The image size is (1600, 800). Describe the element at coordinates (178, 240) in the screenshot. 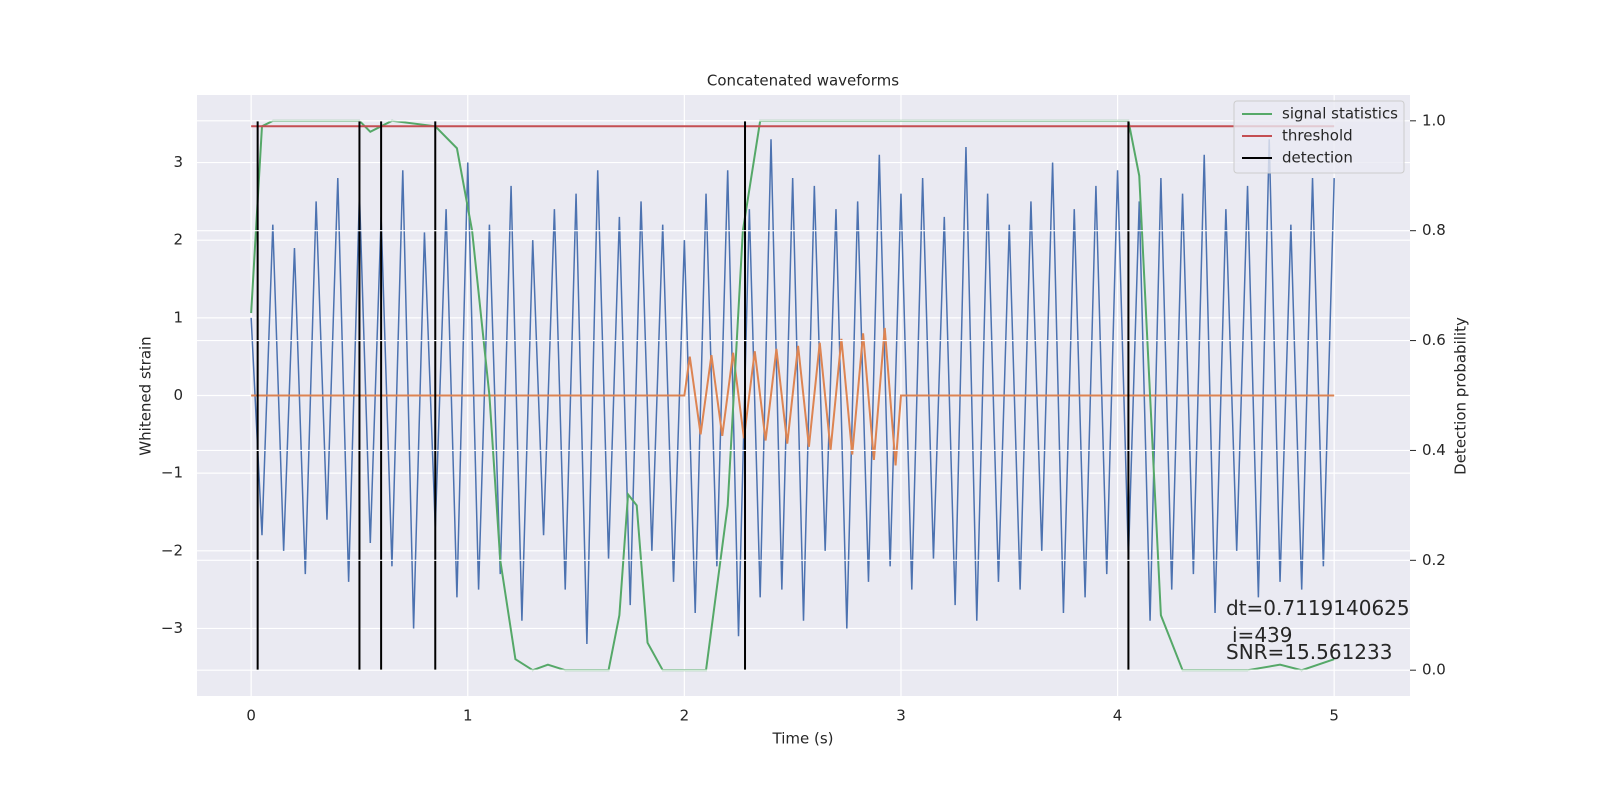

I see `y-tick-label: 2` at that location.